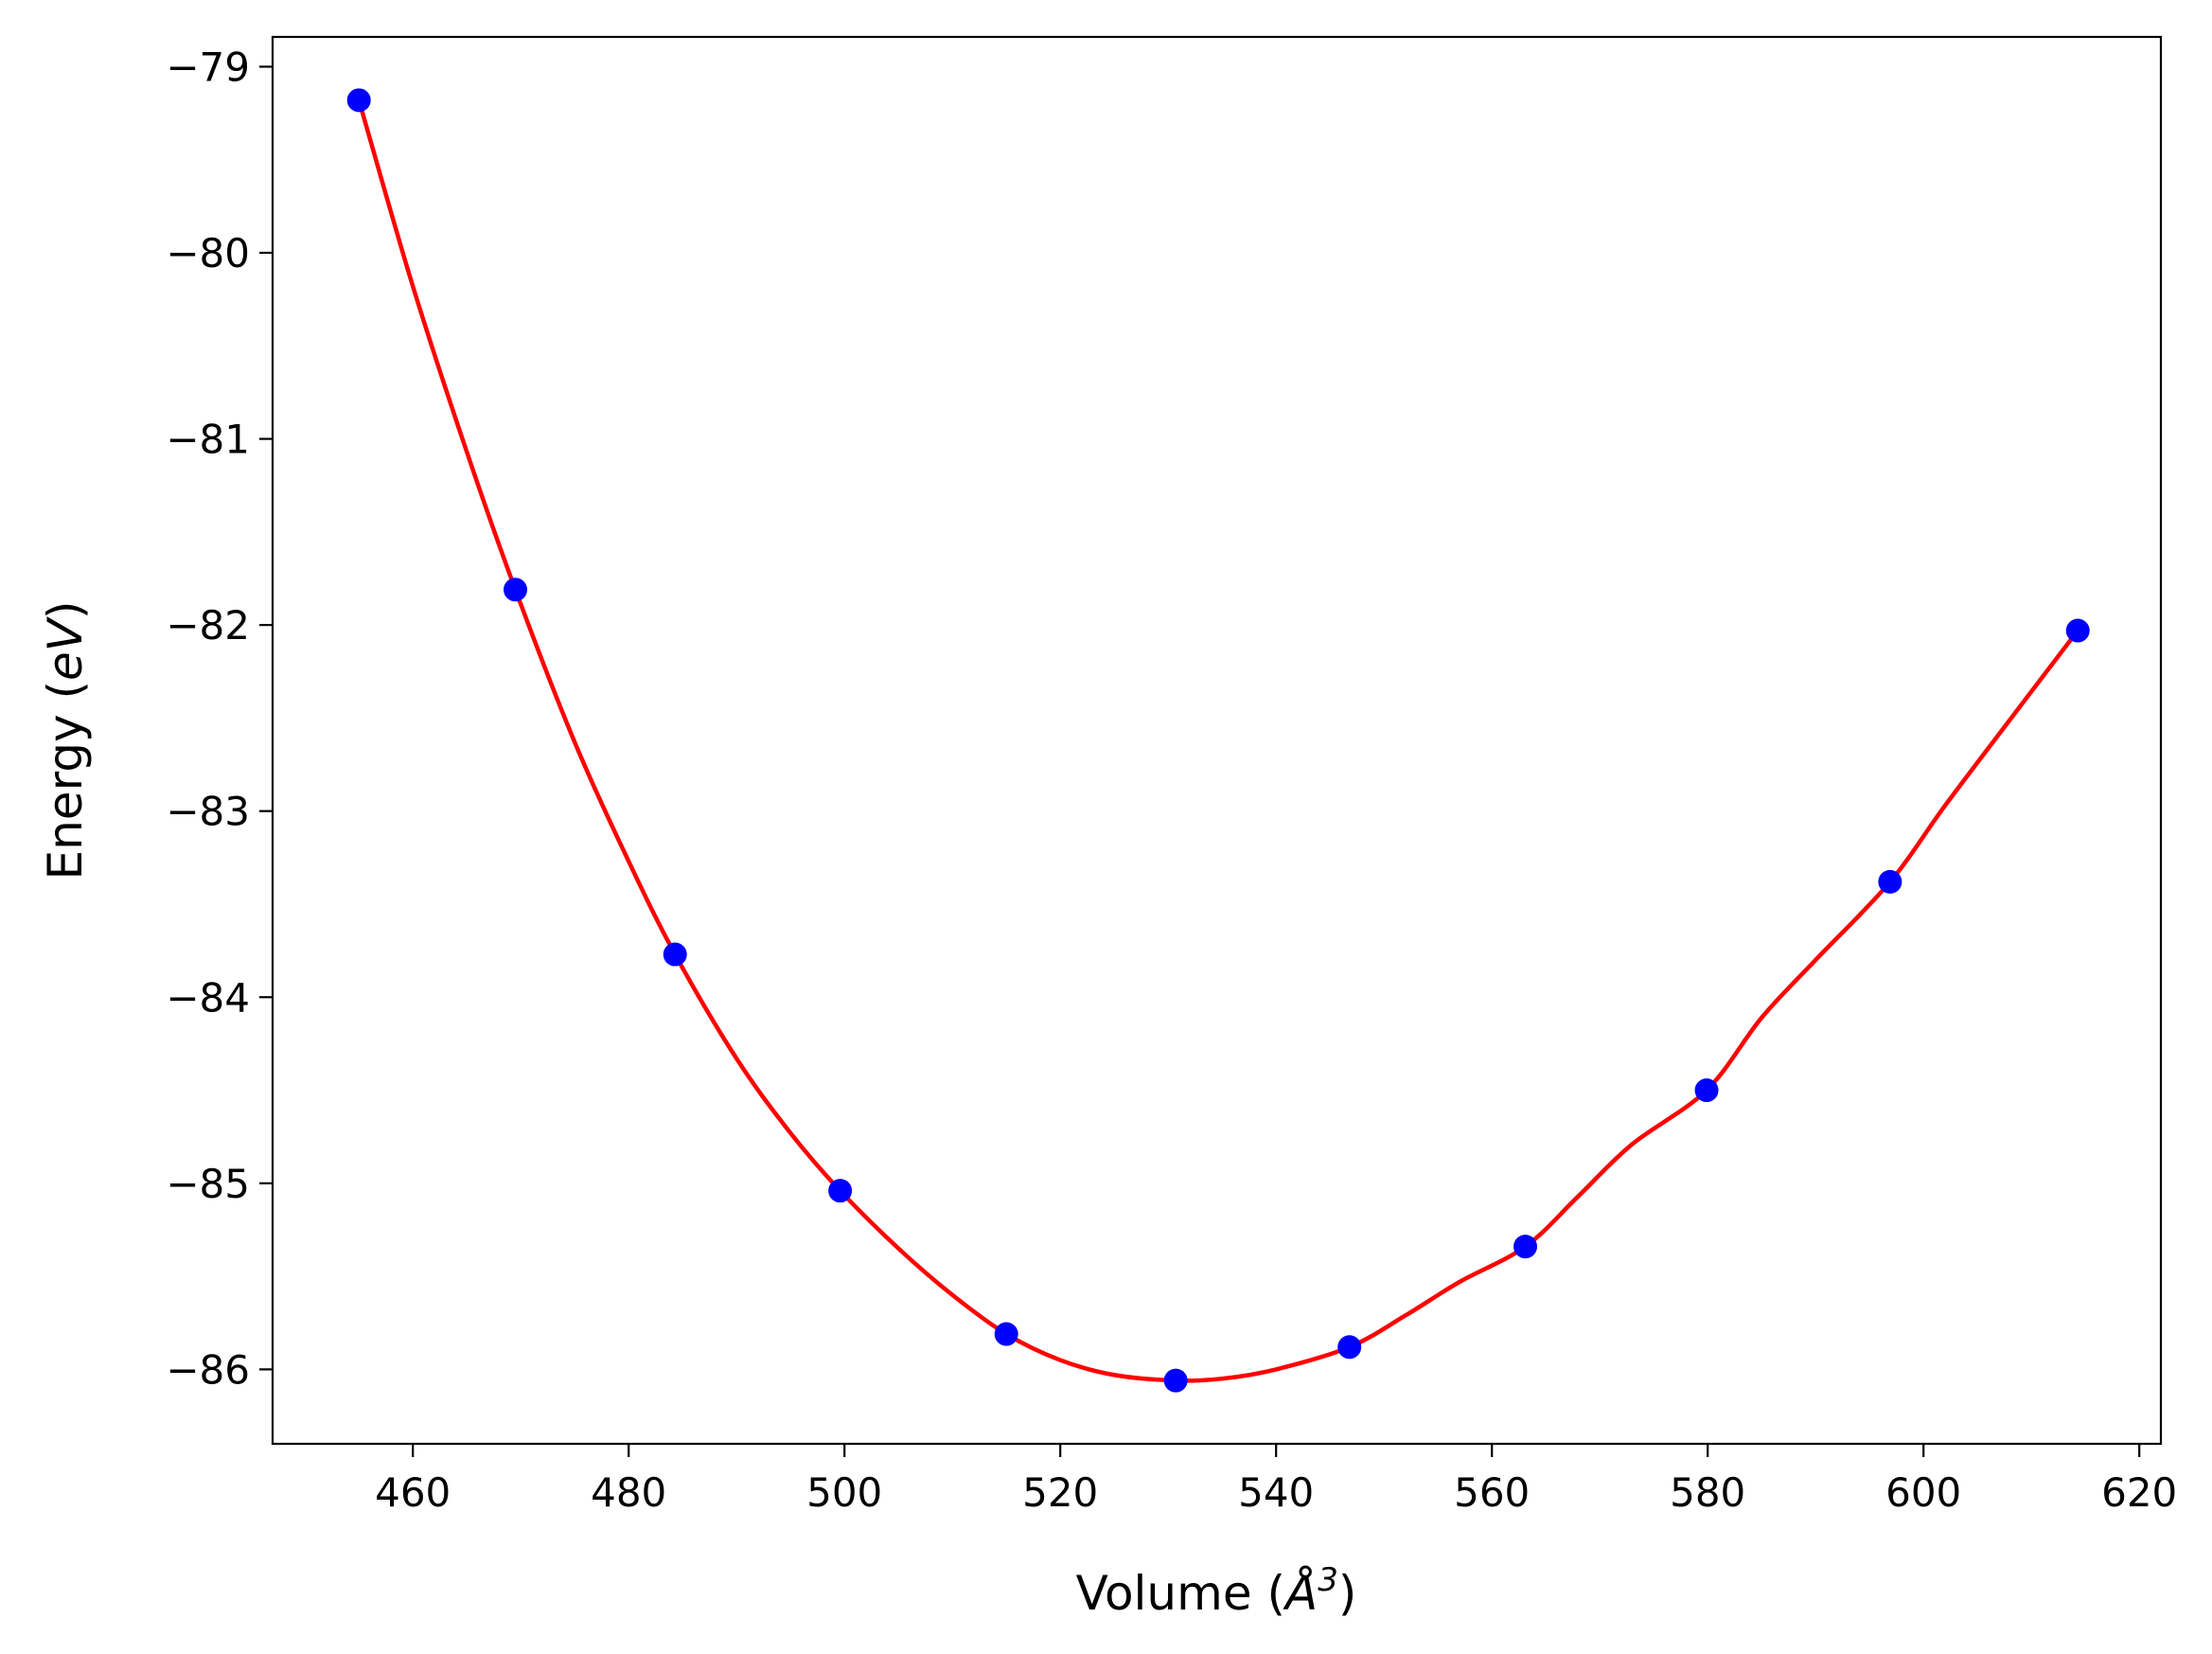  Describe the element at coordinates (413, 1492) in the screenshot. I see `x-tick-label: 460` at that location.